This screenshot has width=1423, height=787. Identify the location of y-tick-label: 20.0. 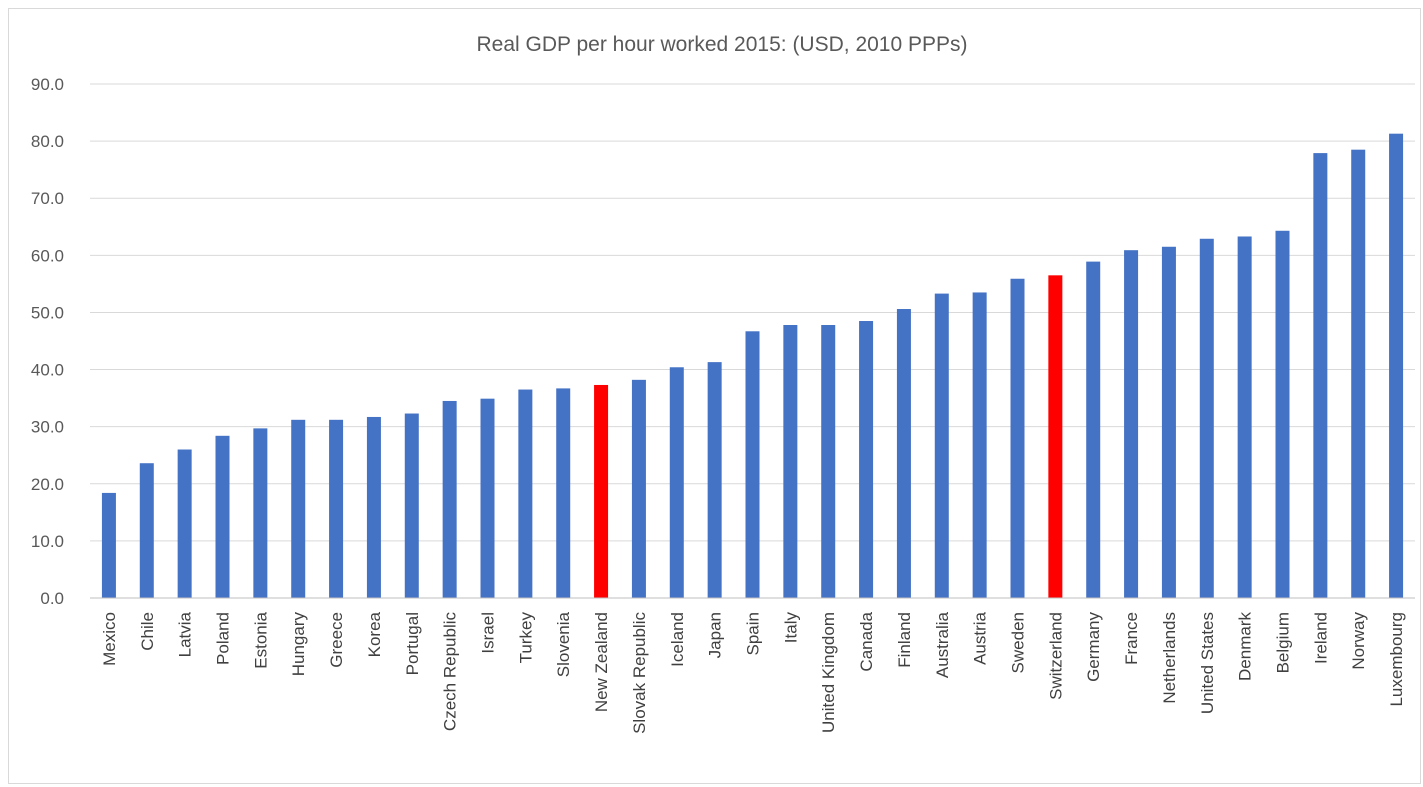
(47, 484).